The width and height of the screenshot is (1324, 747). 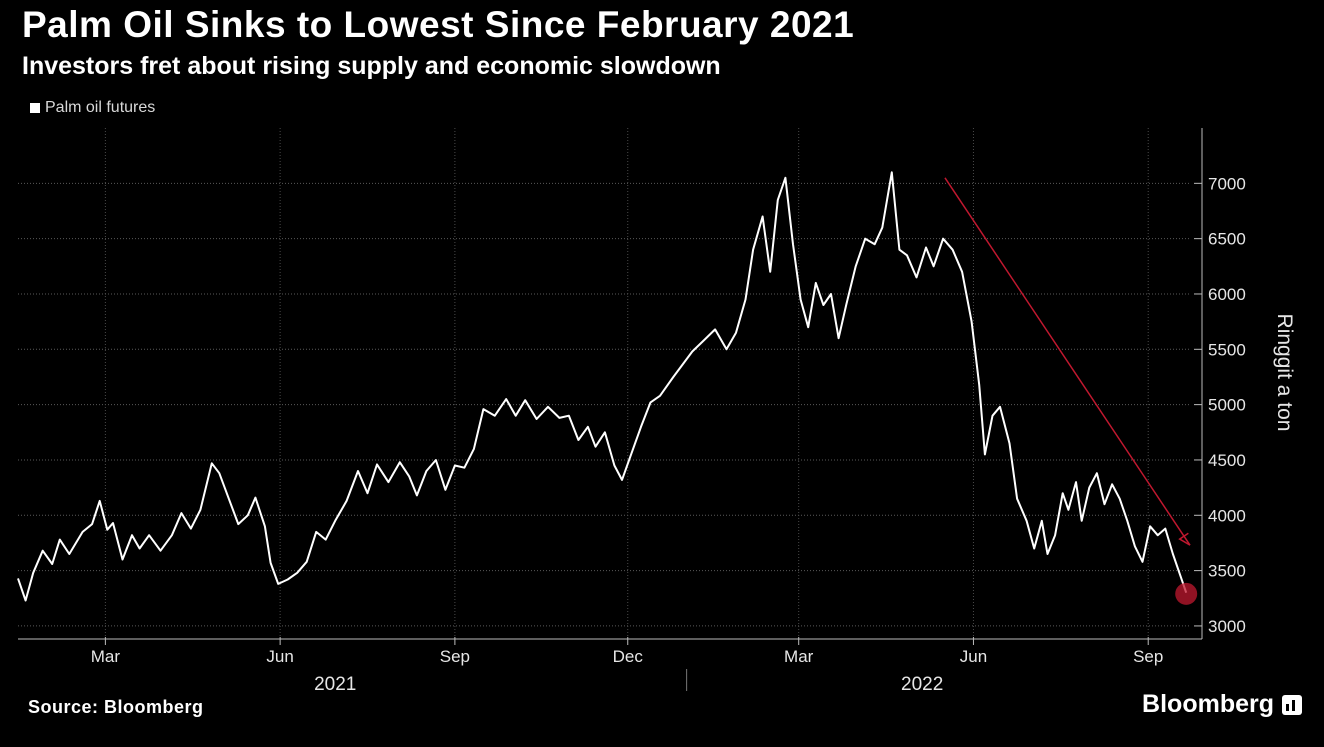 What do you see at coordinates (1227, 571) in the screenshot?
I see `y-tick-label: 3500` at bounding box center [1227, 571].